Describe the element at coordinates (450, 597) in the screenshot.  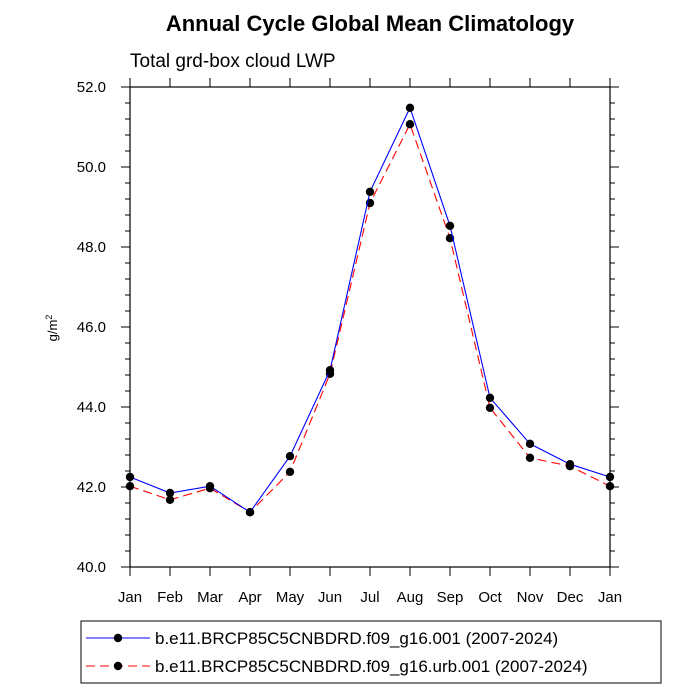
I see `x-tick-label: Sep` at that location.